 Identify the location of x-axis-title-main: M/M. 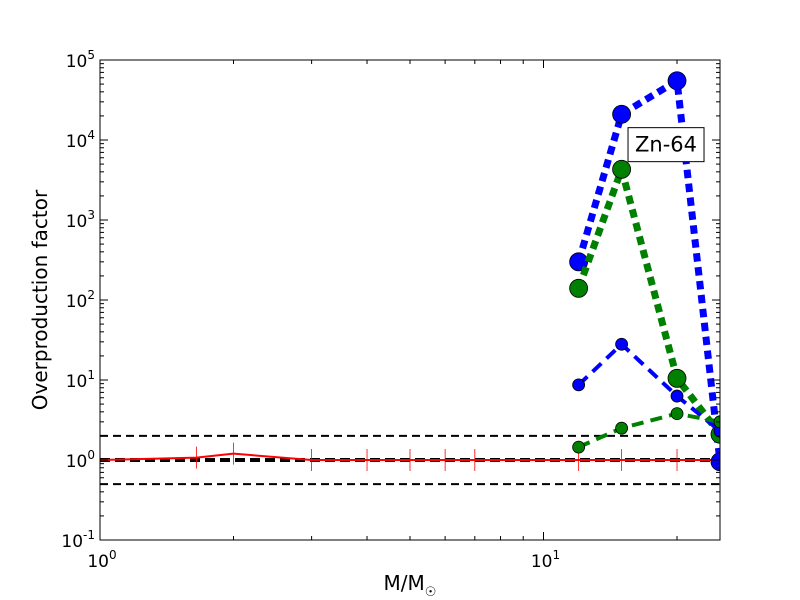
(404, 583).